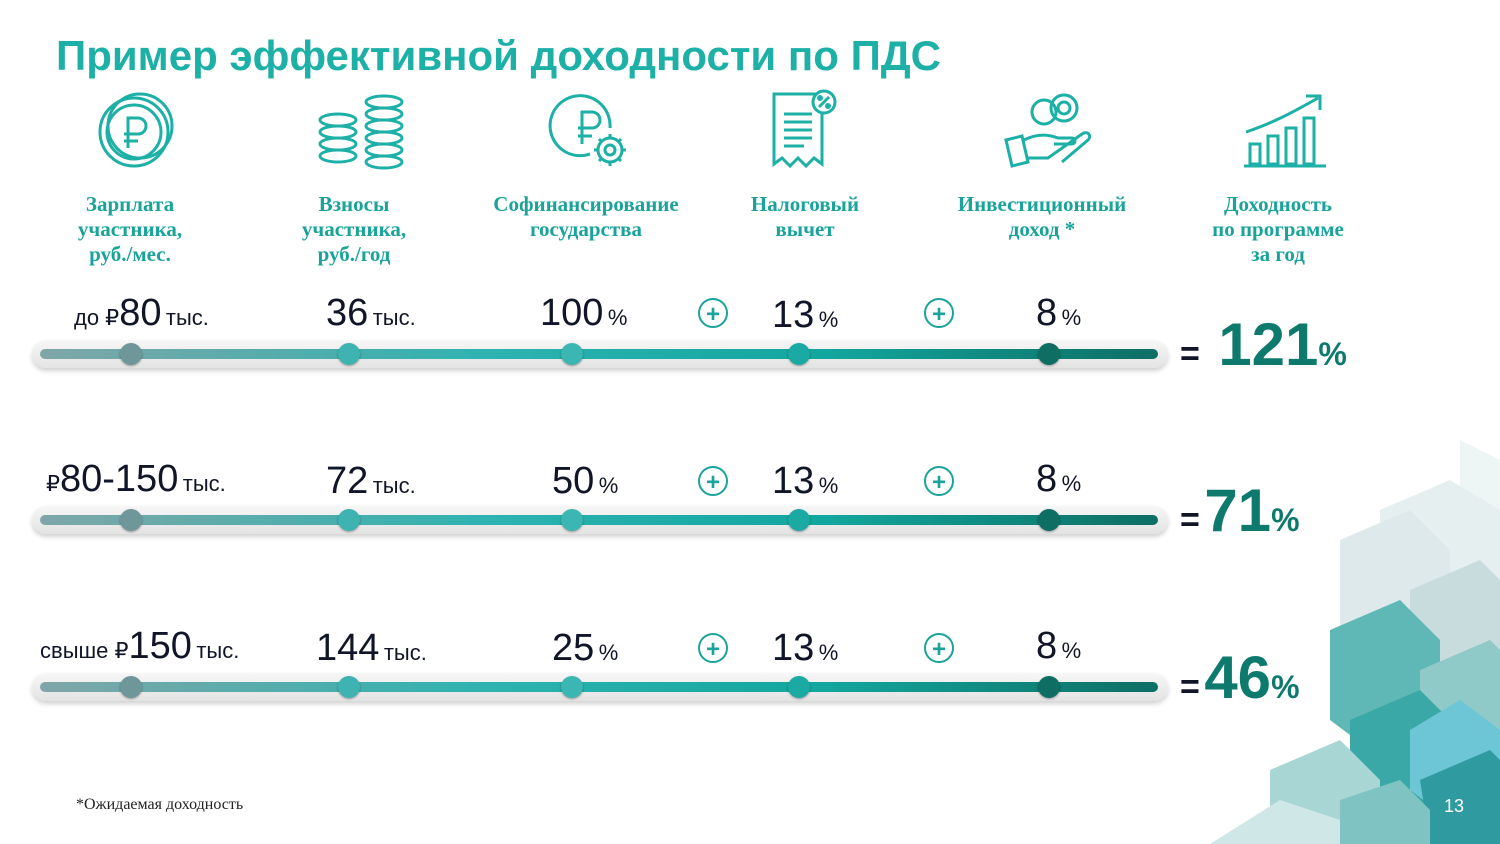 The width and height of the screenshot is (1500, 844). What do you see at coordinates (585, 481) in the screenshot?
I see `cofinancing-value: 50 %` at bounding box center [585, 481].